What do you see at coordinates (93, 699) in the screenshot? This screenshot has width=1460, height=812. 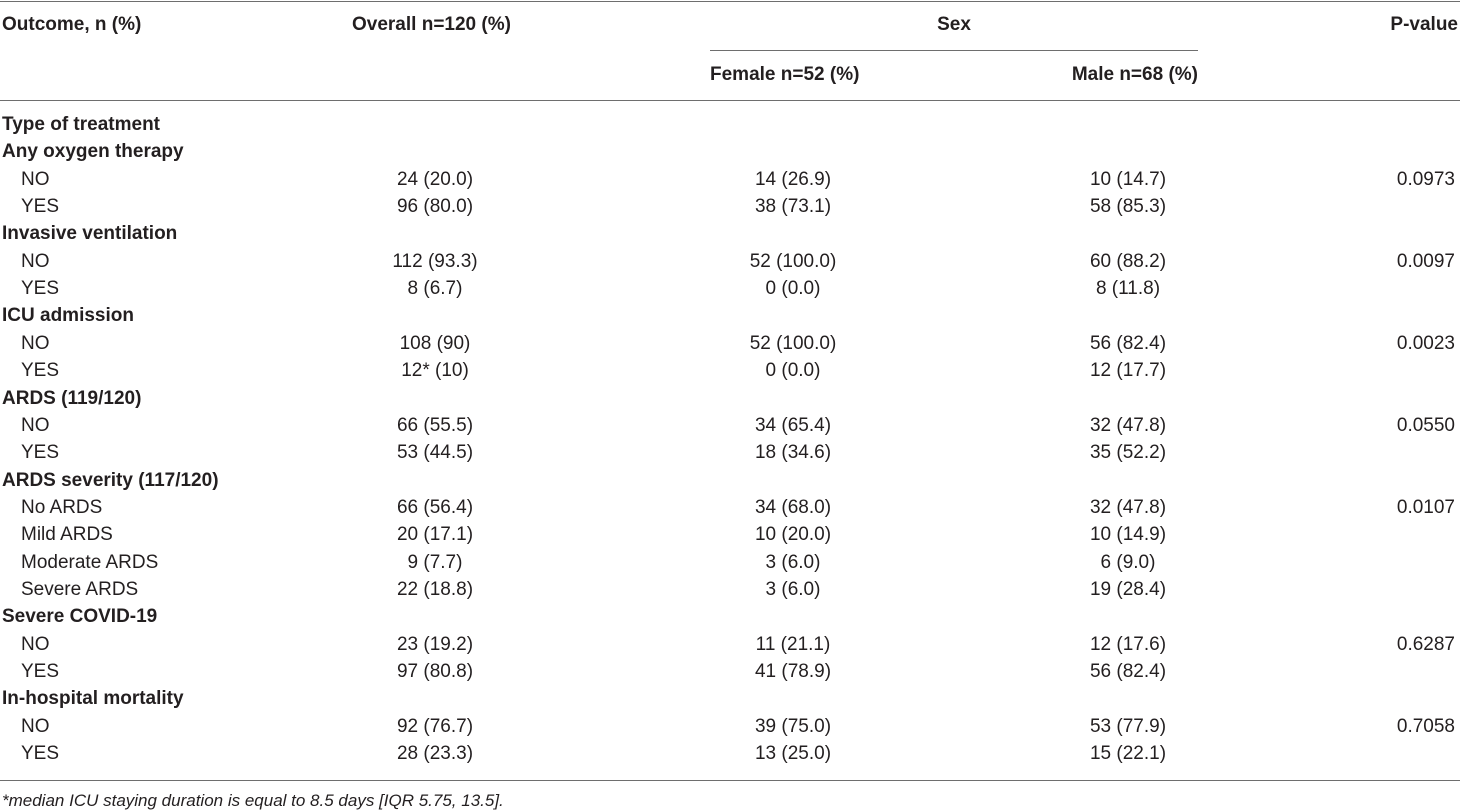 I see `group-label: In-hospital mortality` at bounding box center [93, 699].